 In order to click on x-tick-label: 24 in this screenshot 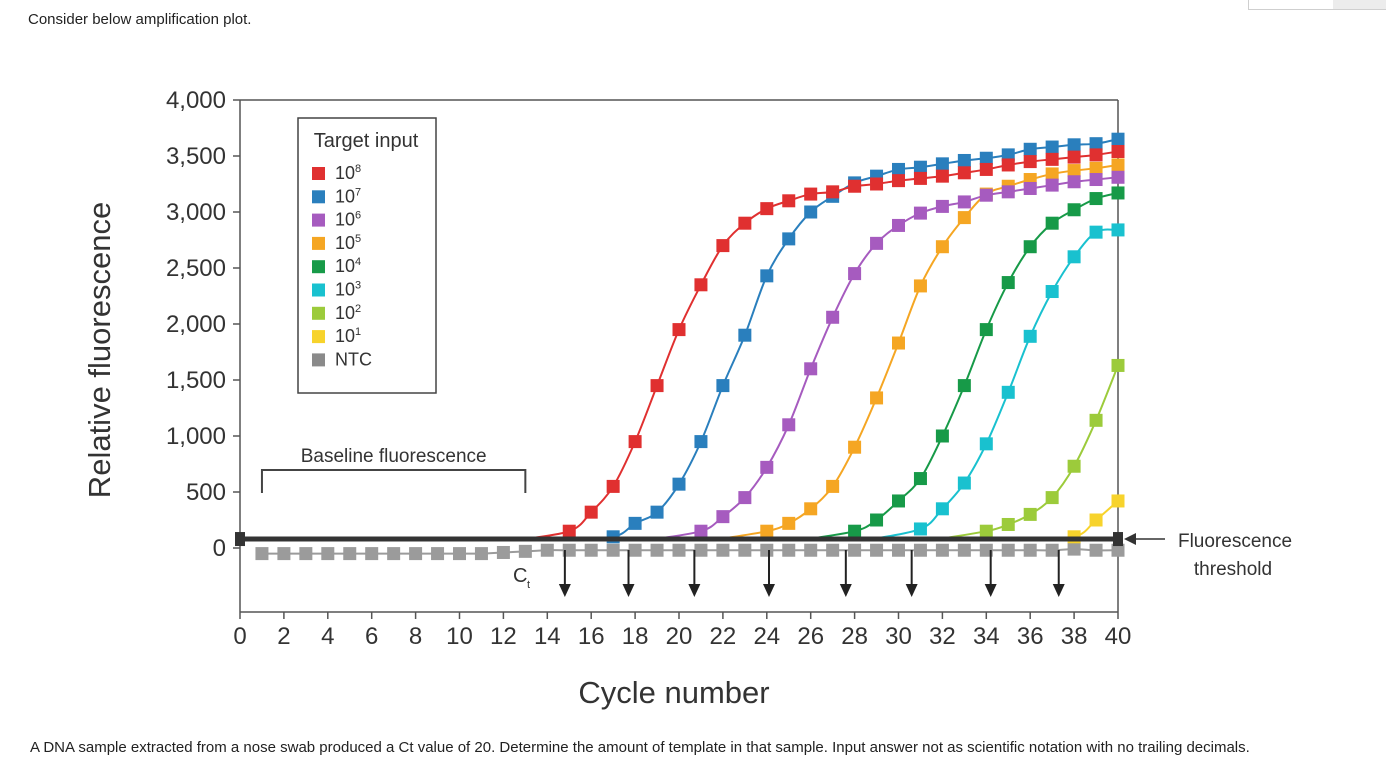, I will do `click(766, 636)`.